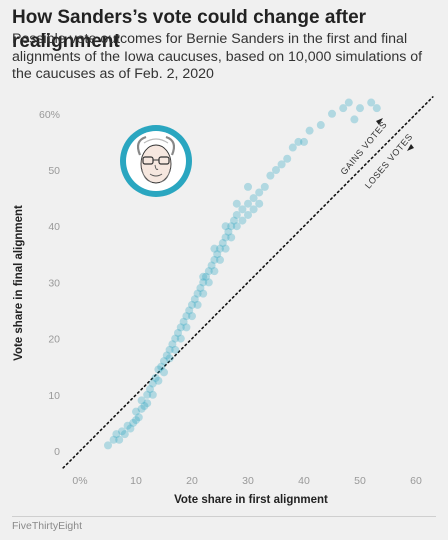  Describe the element at coordinates (410, 147) in the screenshot. I see `loses-arrow-icon` at that location.